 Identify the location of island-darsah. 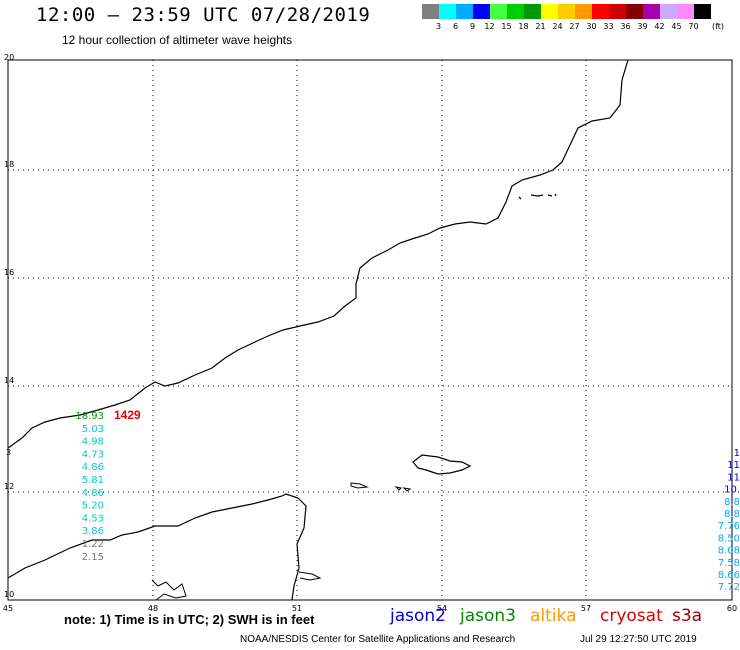
(407, 489).